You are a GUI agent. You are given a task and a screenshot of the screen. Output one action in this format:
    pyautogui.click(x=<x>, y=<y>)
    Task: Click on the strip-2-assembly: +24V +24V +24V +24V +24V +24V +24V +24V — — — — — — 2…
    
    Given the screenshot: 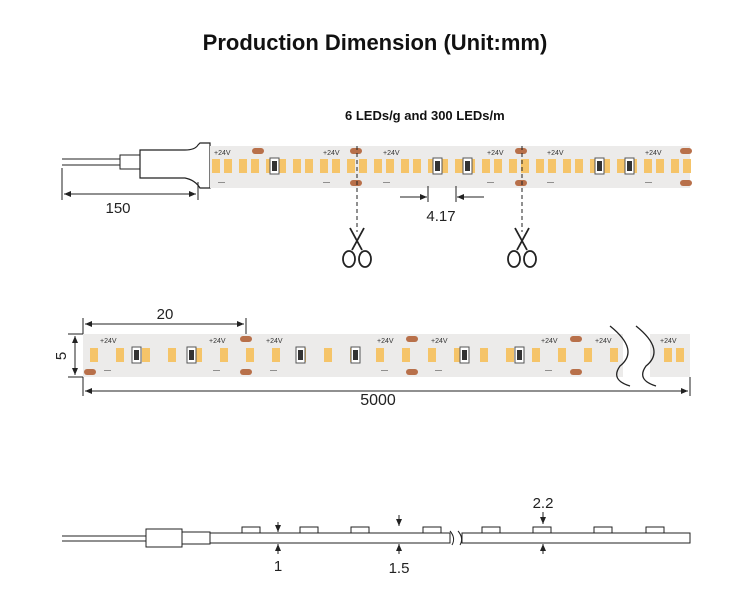 What is the action you would take?
    pyautogui.click(x=372, y=357)
    